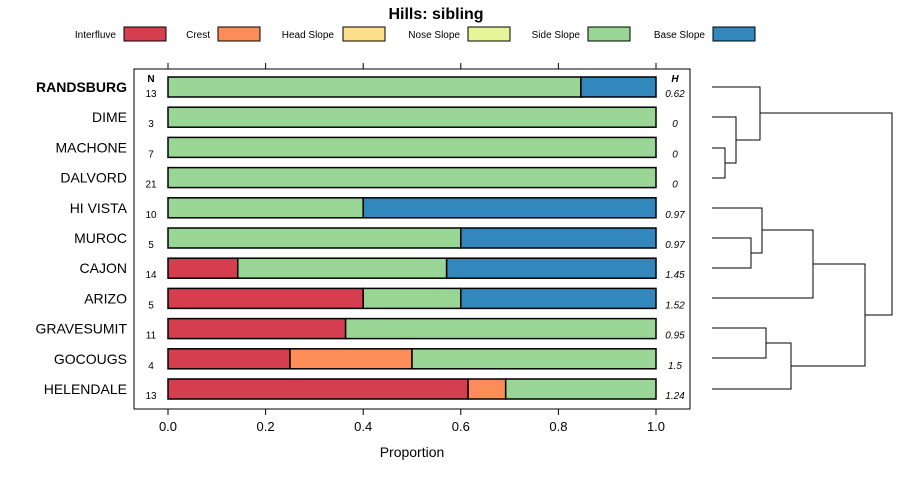 This screenshot has height=480, width=900. Describe the element at coordinates (680, 35) in the screenshot. I see `legend-label-base-slope: Base Slope` at that location.